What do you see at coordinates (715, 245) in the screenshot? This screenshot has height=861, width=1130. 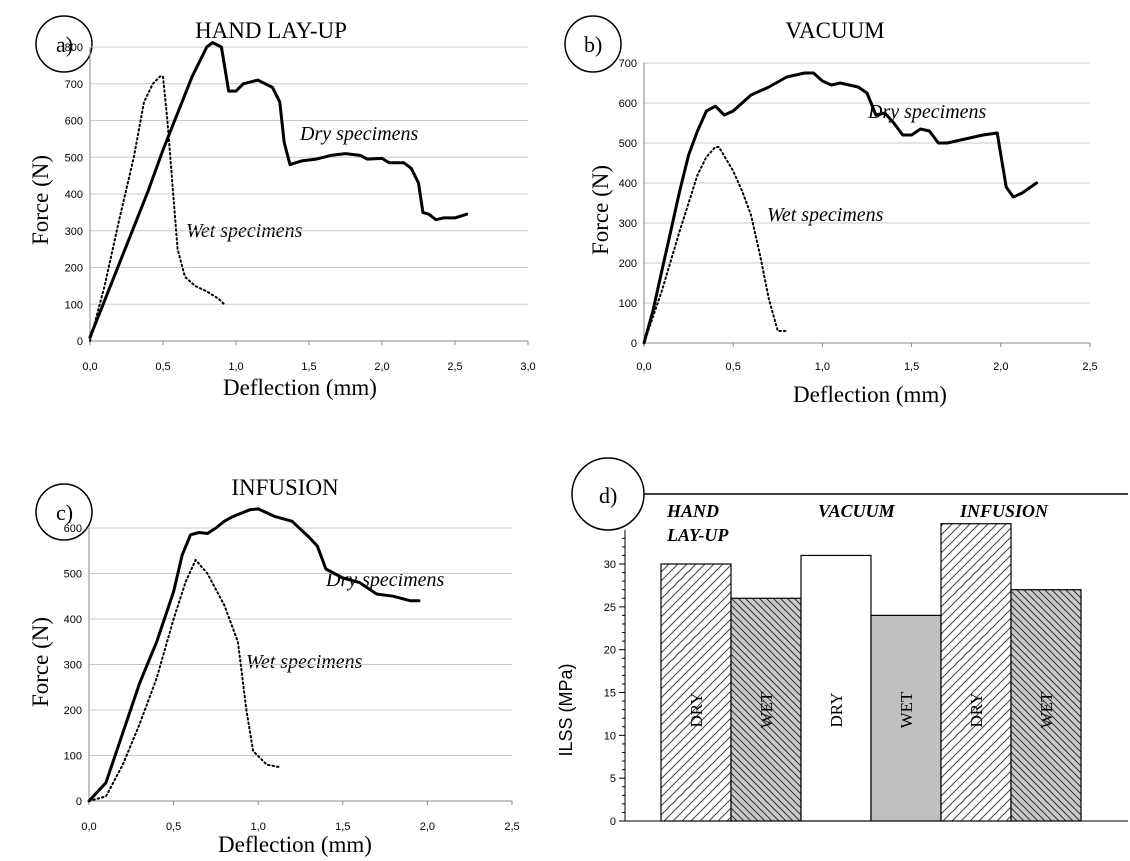 I see `panel-b-series-wet` at bounding box center [715, 245].